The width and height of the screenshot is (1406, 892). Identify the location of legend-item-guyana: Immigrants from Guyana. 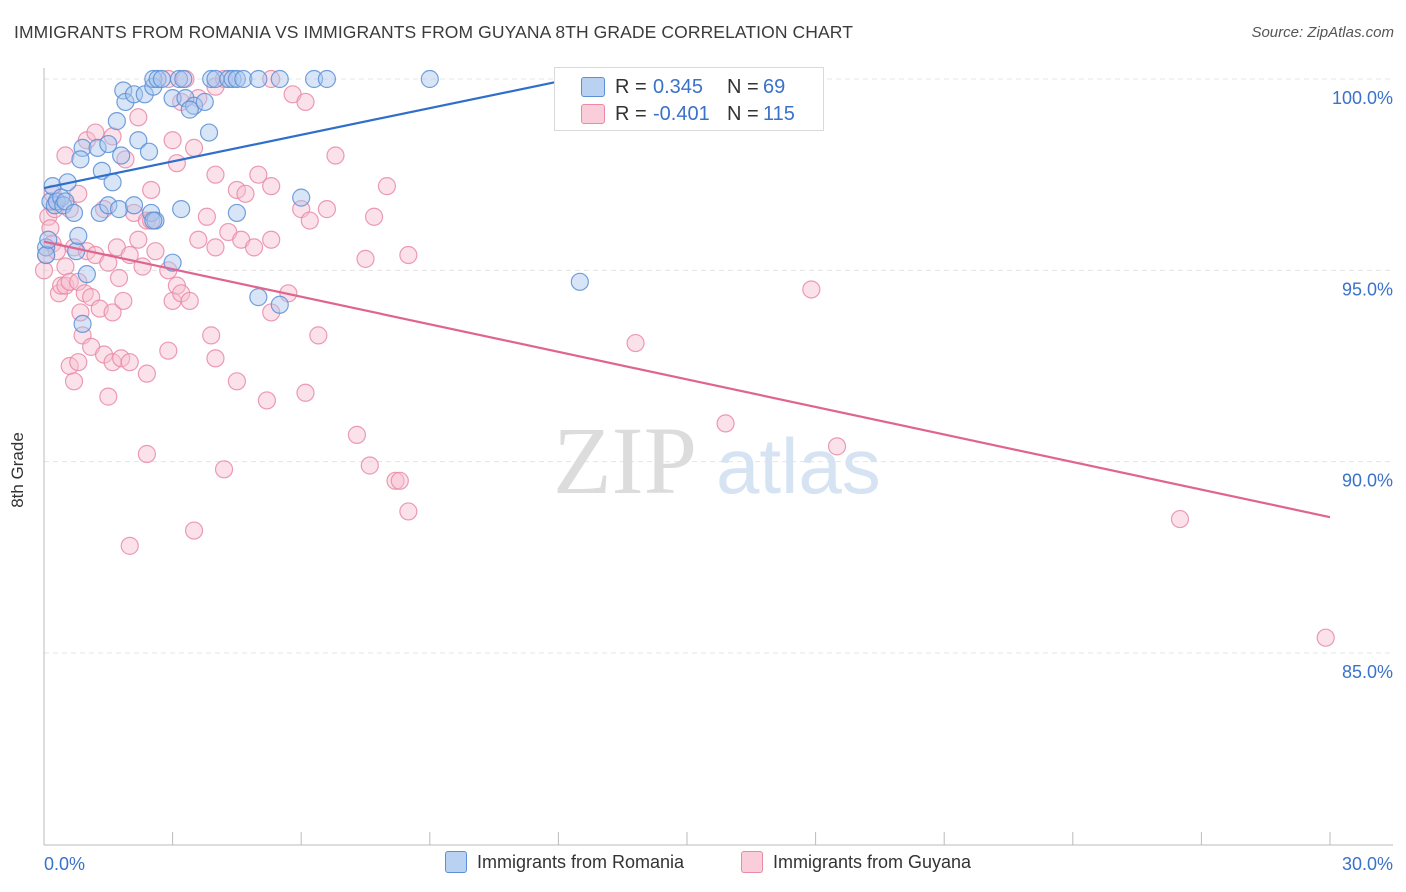
(856, 862).